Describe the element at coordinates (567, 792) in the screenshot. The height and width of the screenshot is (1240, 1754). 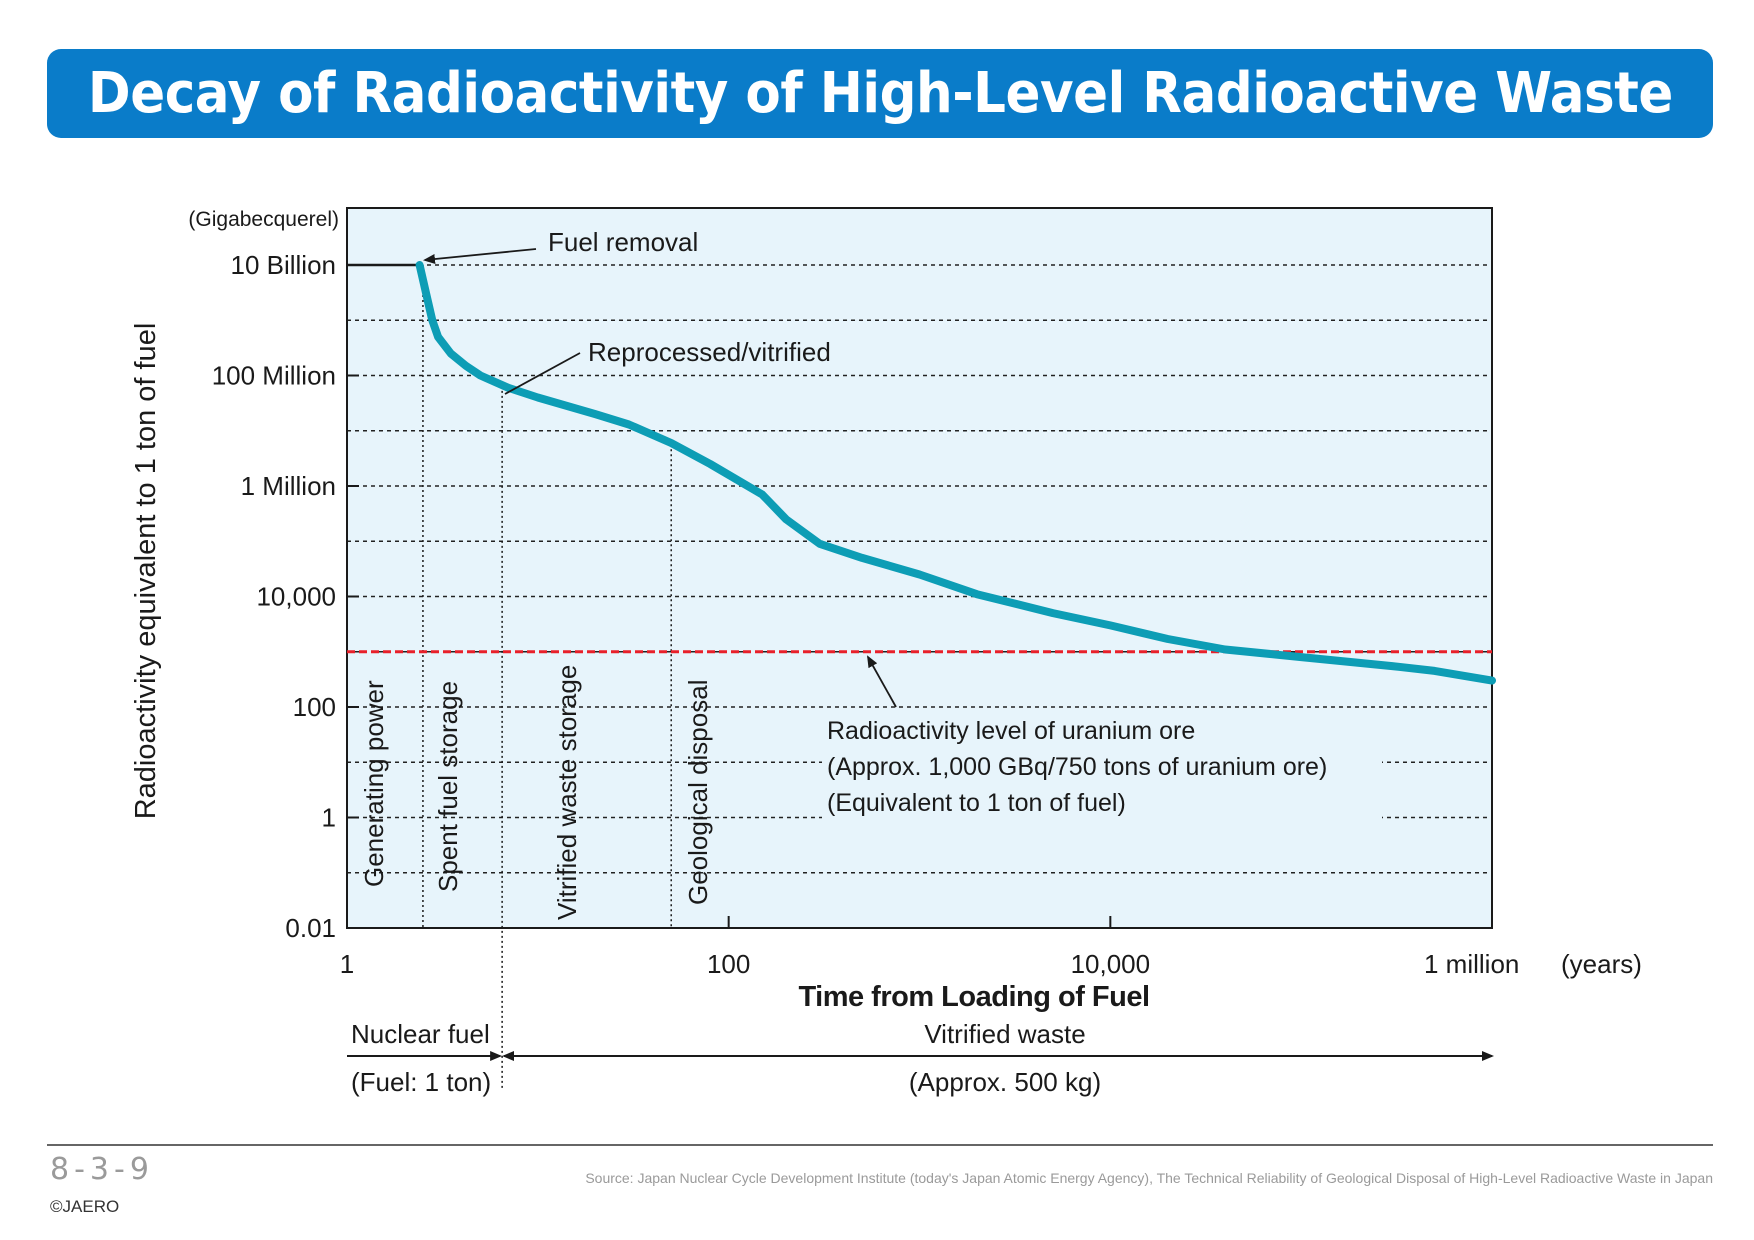
I see `phase-label: Vitrified waste storage` at that location.